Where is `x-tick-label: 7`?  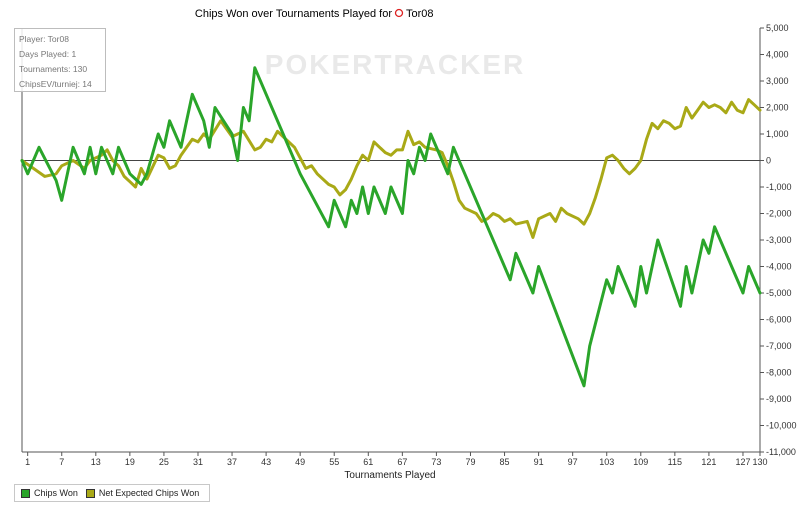 x-tick-label: 7 is located at coordinates (61, 462).